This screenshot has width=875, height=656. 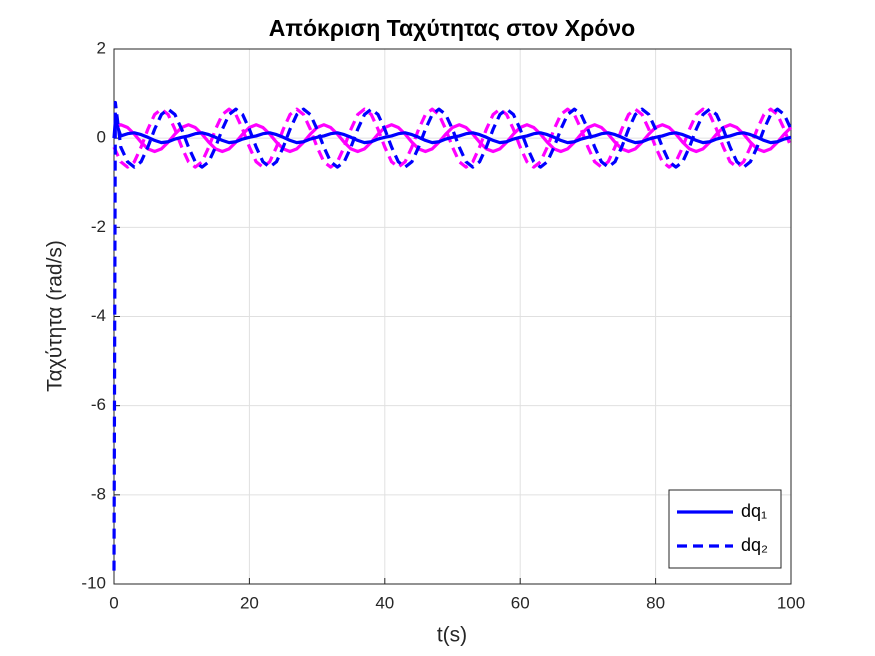 I want to click on x-tick-label: 40, so click(x=384, y=602).